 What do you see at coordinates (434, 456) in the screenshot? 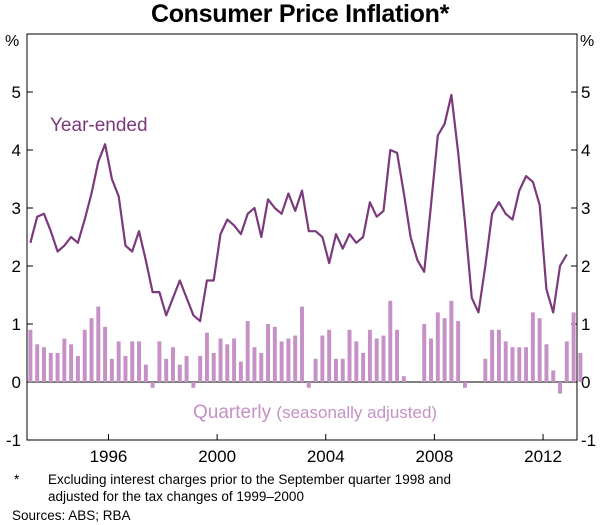
I see `x-tick-label: 2008` at bounding box center [434, 456].